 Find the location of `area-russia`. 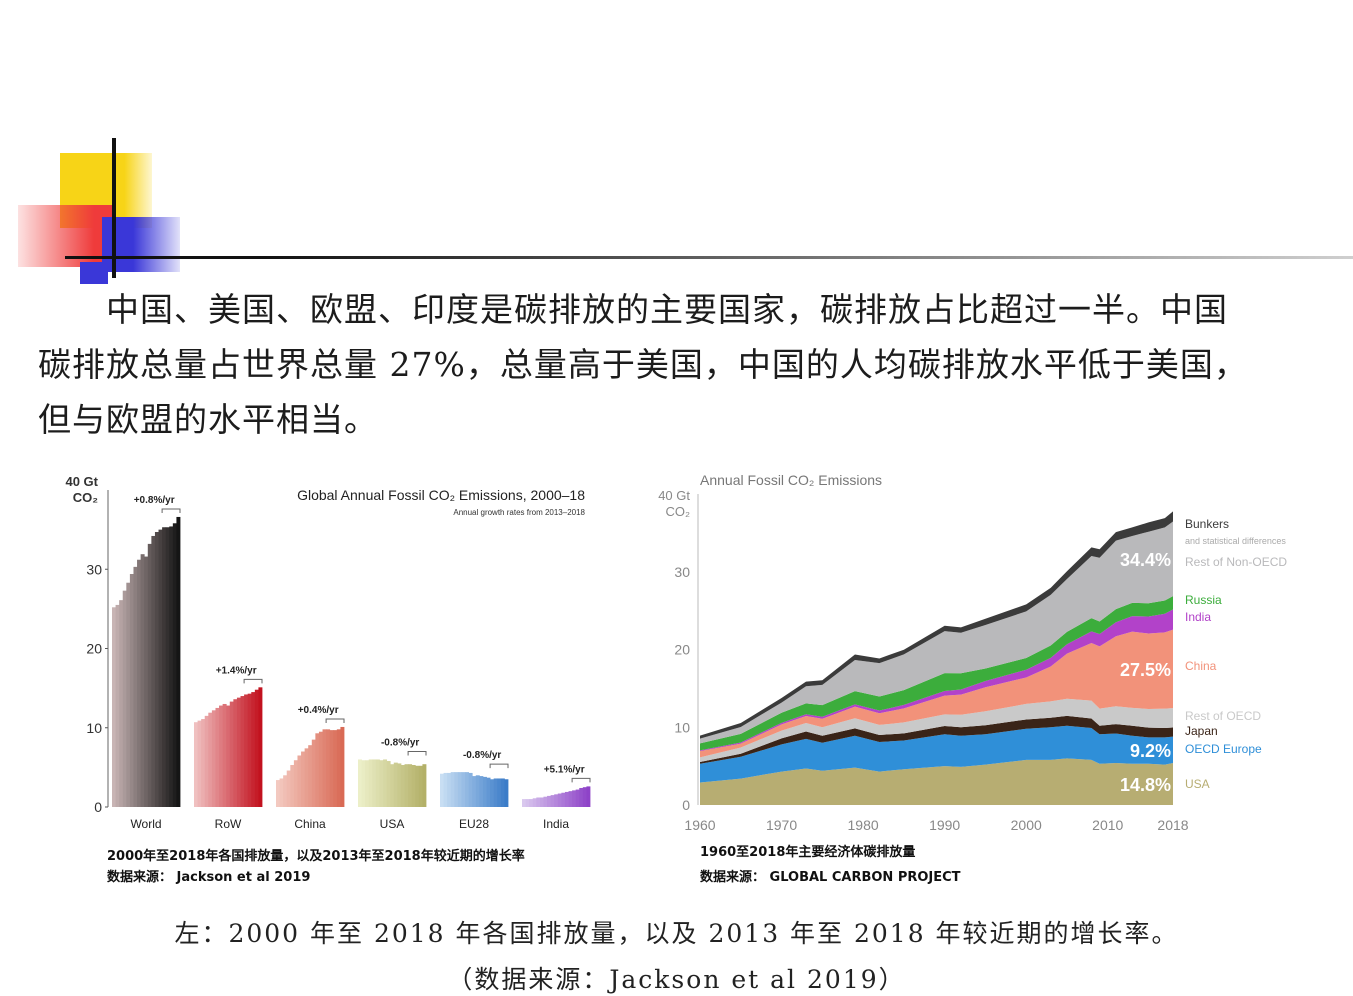

area-russia is located at coordinates (936, 673).